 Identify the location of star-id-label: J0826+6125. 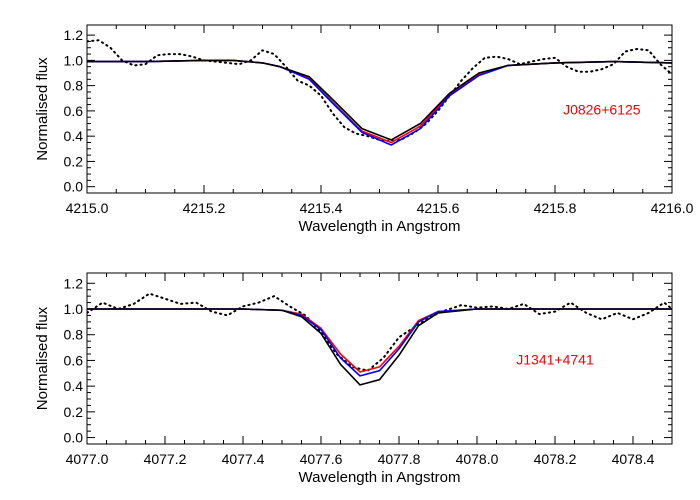
(602, 110).